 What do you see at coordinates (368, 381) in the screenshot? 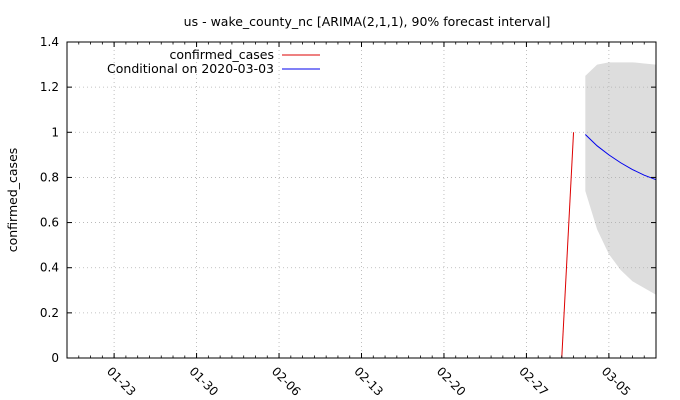
I see `x-tick-label: 02-13` at bounding box center [368, 381].